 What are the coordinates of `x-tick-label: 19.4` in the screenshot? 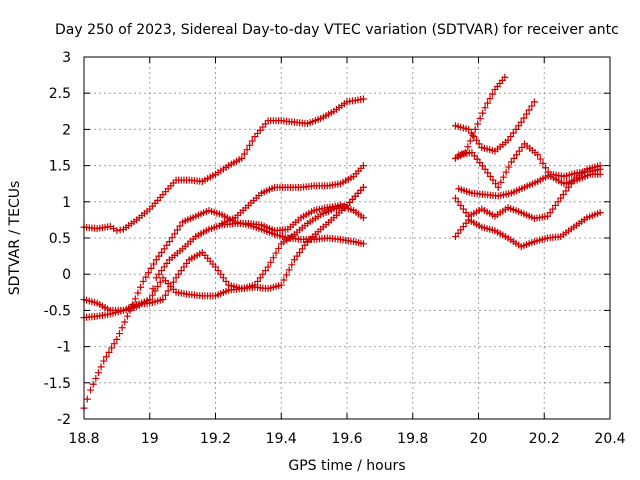 It's located at (281, 439).